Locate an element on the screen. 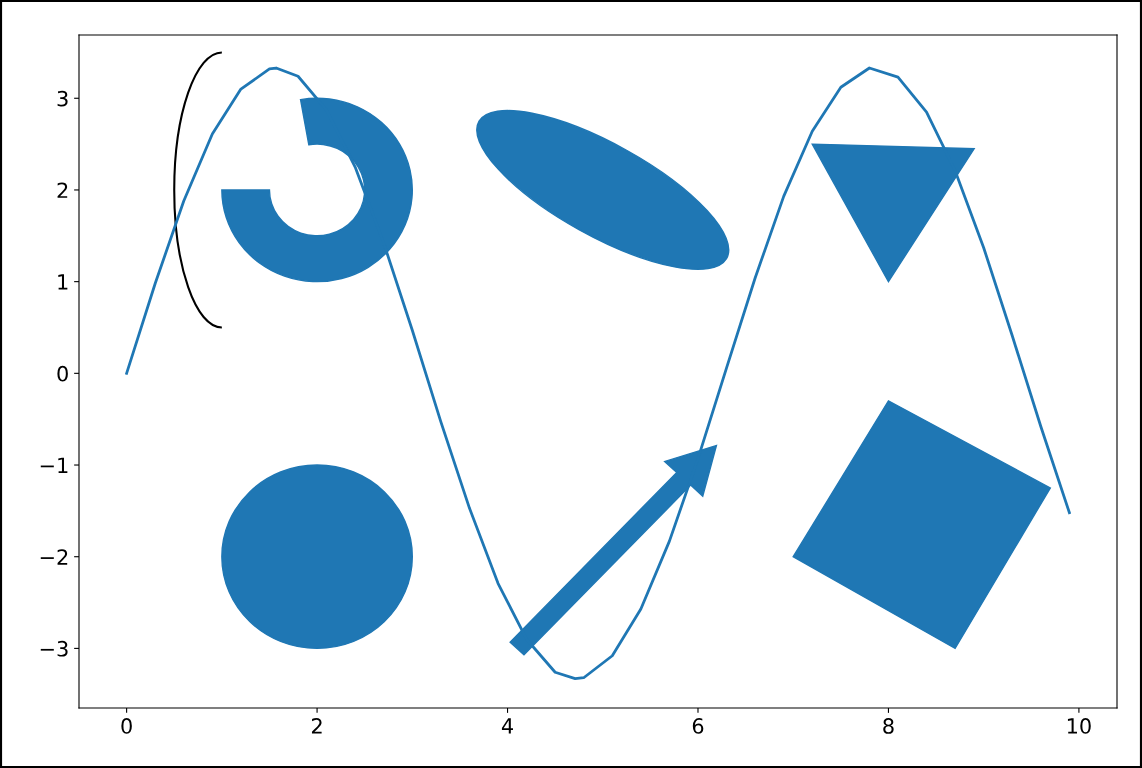 The width and height of the screenshot is (1142, 768). y-tick-label: −2 is located at coordinates (54, 557).